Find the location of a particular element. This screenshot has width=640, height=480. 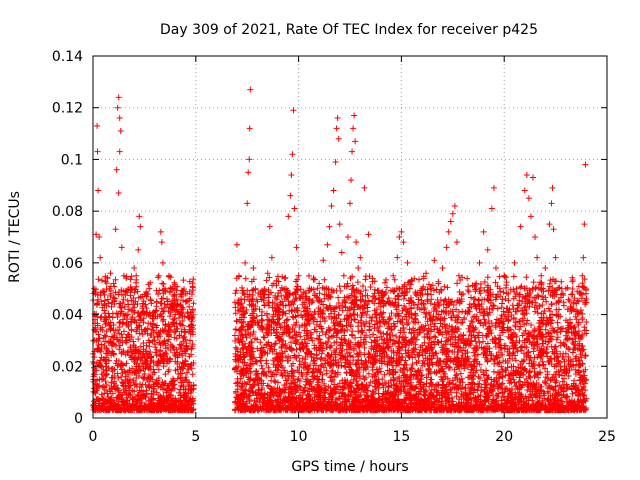

x-tick-label: 15 is located at coordinates (401, 437).